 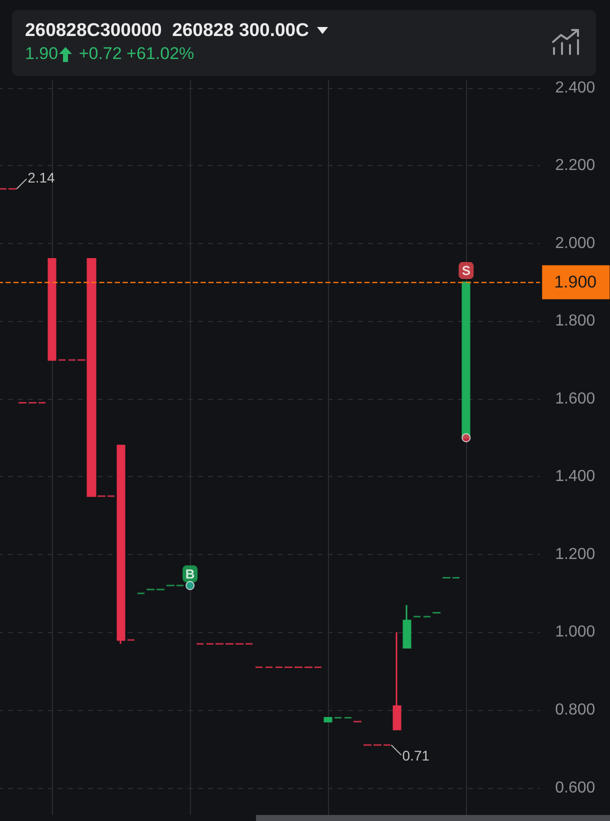 What do you see at coordinates (575, 282) in the screenshot?
I see `ref-line-label: 1.900` at bounding box center [575, 282].